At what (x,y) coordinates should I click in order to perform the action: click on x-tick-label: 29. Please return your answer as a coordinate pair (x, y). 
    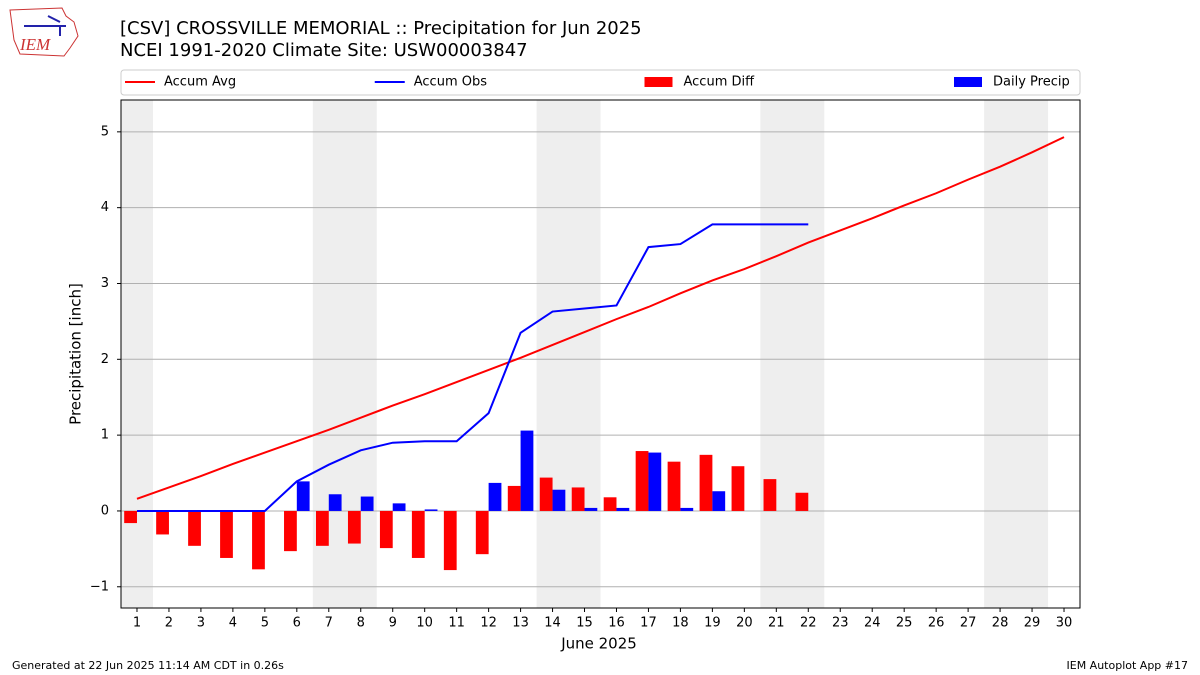
    Looking at the image, I should click on (1032, 623).